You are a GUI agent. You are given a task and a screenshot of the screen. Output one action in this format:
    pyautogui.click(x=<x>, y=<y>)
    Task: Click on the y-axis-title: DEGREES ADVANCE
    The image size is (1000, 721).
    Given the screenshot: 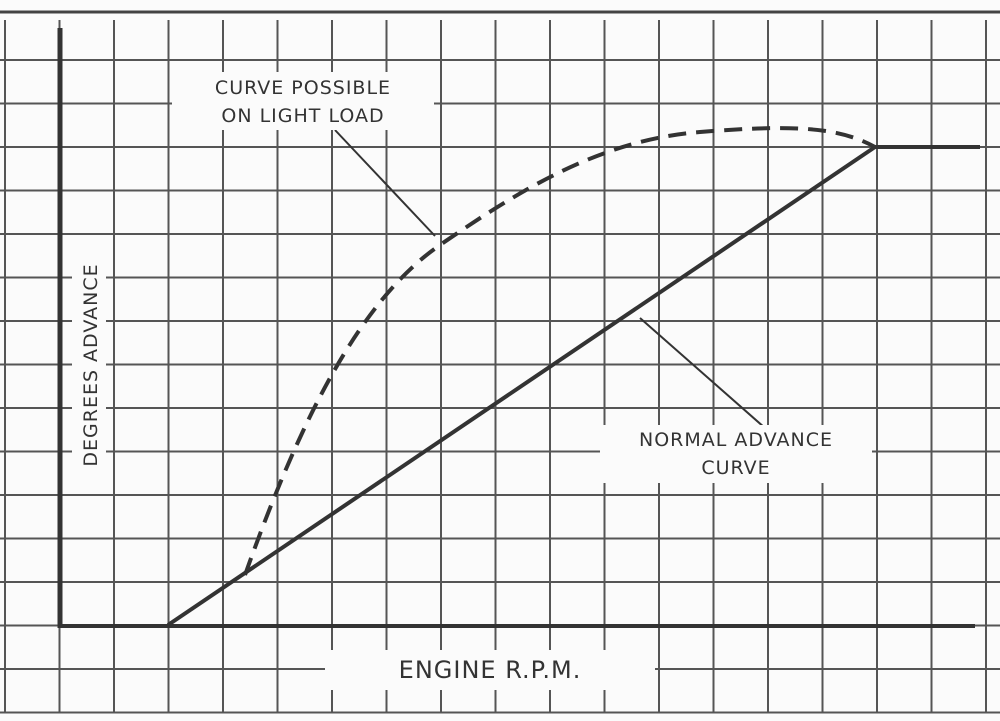 What is the action you would take?
    pyautogui.click(x=91, y=364)
    